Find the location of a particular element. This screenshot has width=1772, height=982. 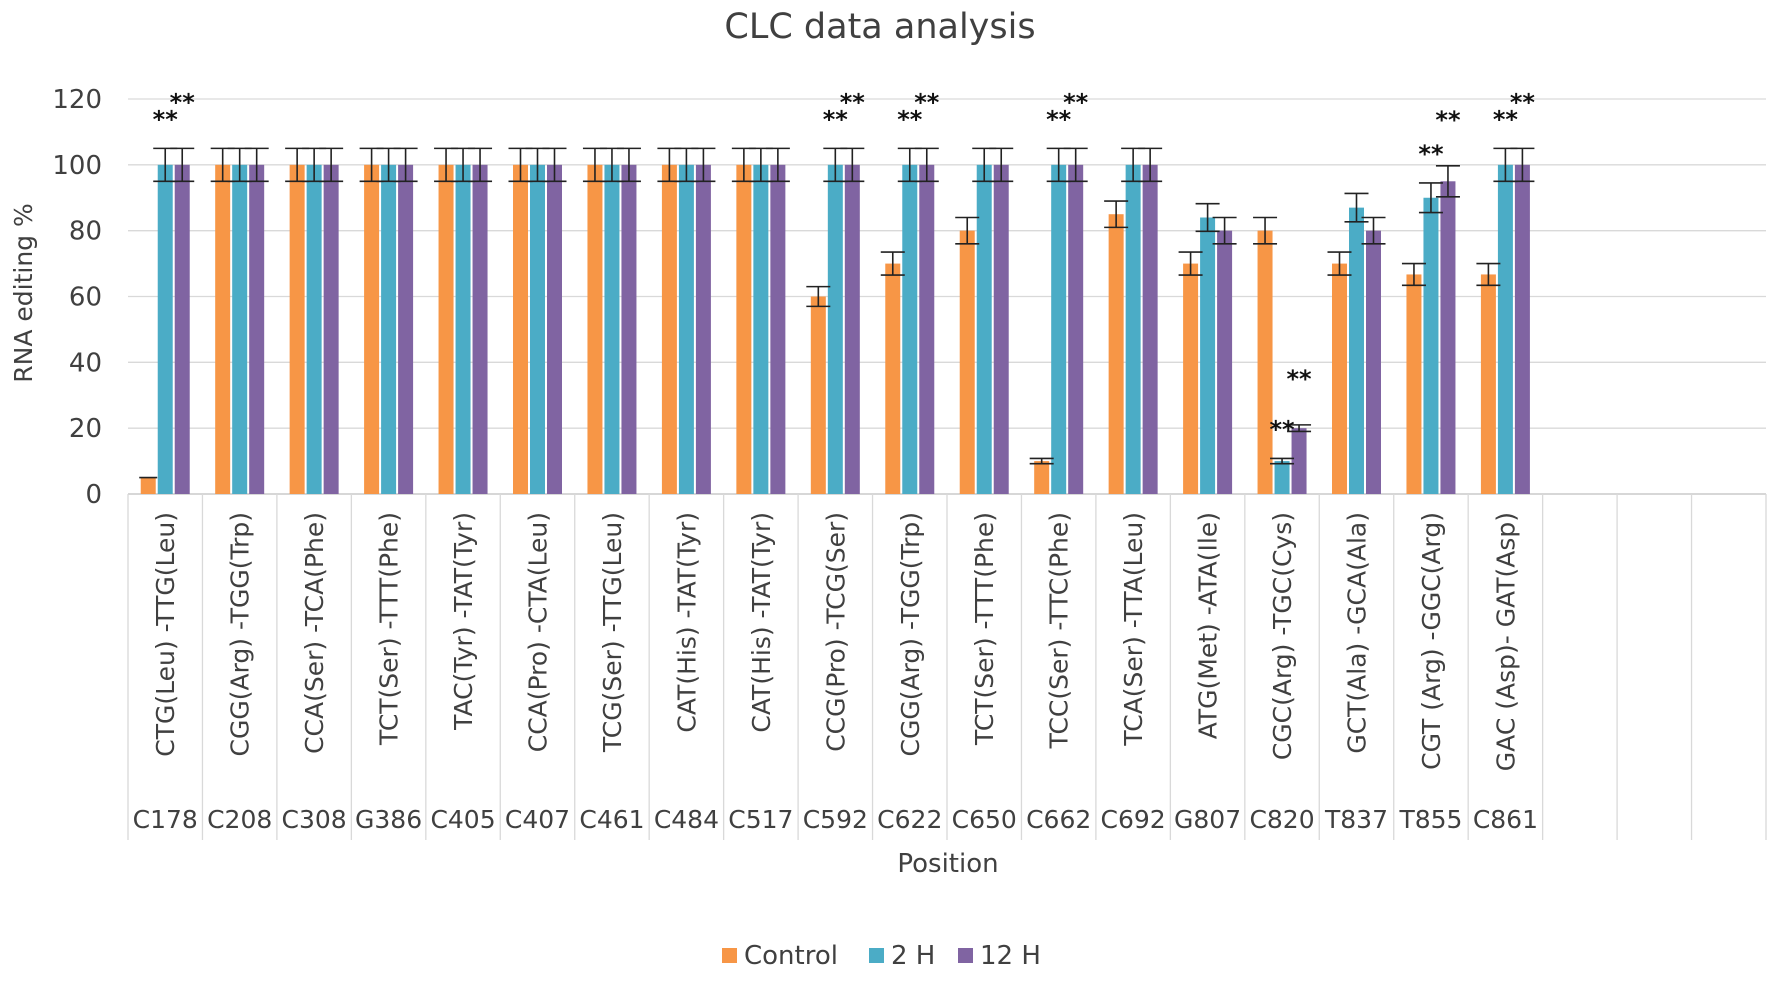

x-tick-position-label: C622 is located at coordinates (909, 819).